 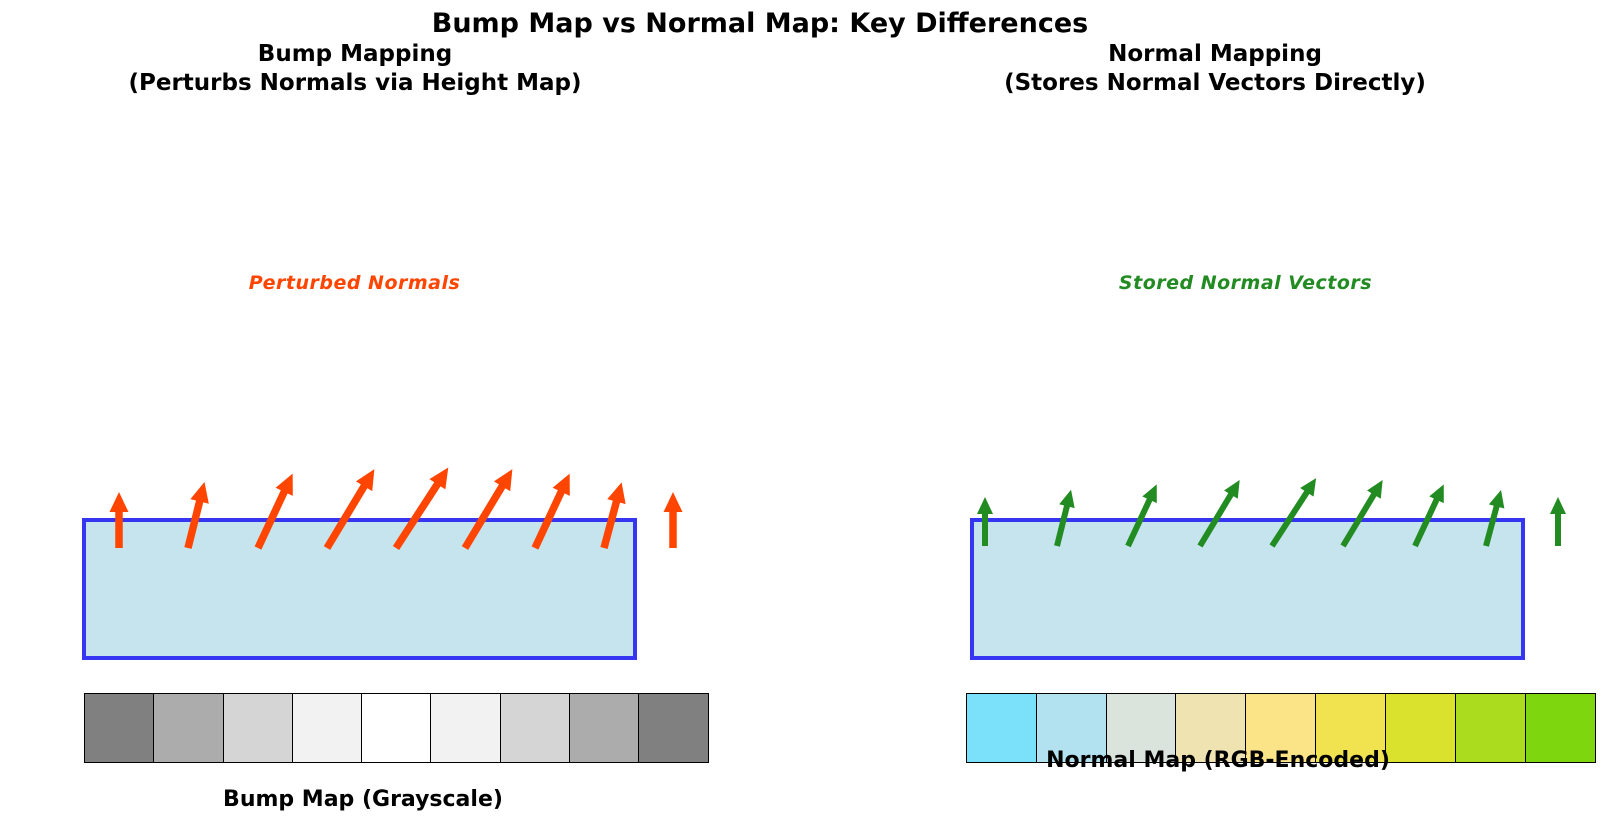 I want to click on perturbed-normal-arrow, so click(x=673, y=520).